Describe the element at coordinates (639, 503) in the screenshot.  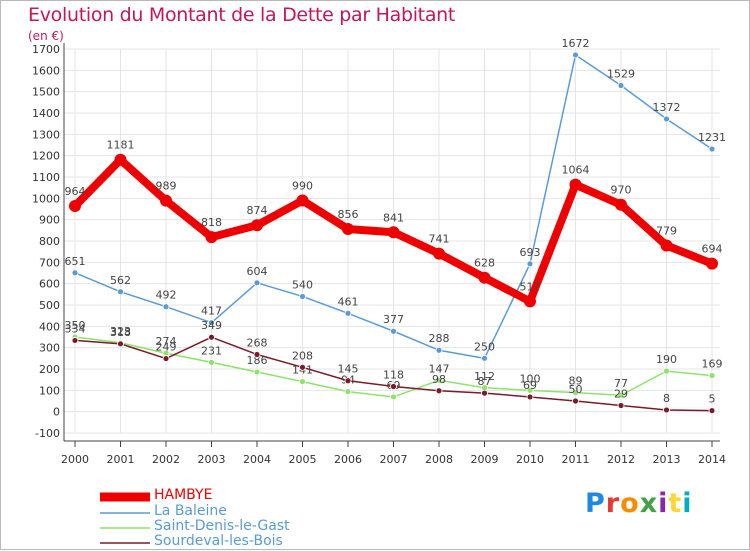
I see `proxiti-logo: Proxiti` at that location.